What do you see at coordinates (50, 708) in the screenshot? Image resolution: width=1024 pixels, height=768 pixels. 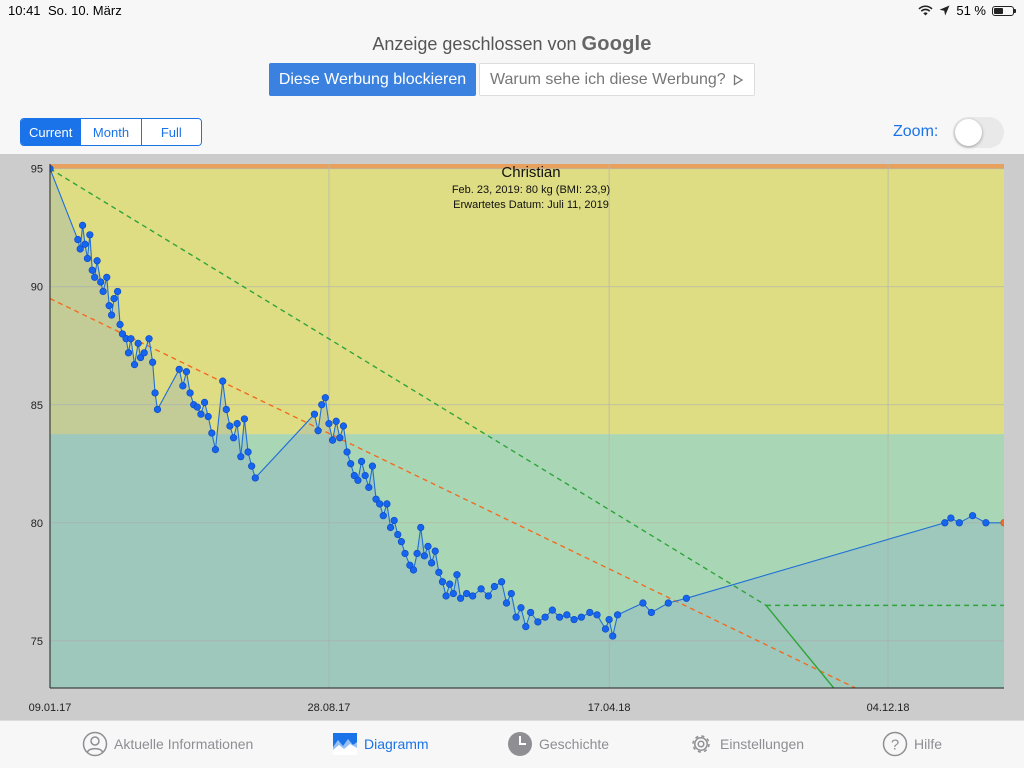 I see `x-tick-label: 09.01.17` at bounding box center [50, 708].